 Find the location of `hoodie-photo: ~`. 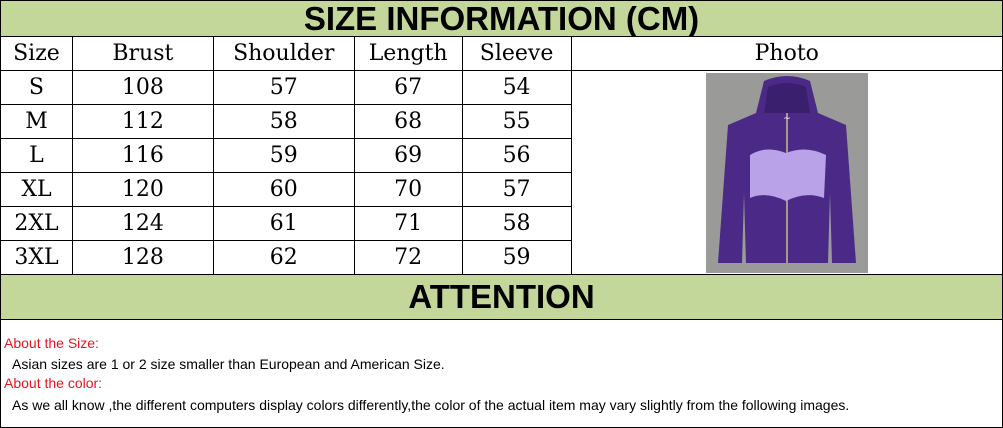

hoodie-photo: ~ is located at coordinates (786, 172).